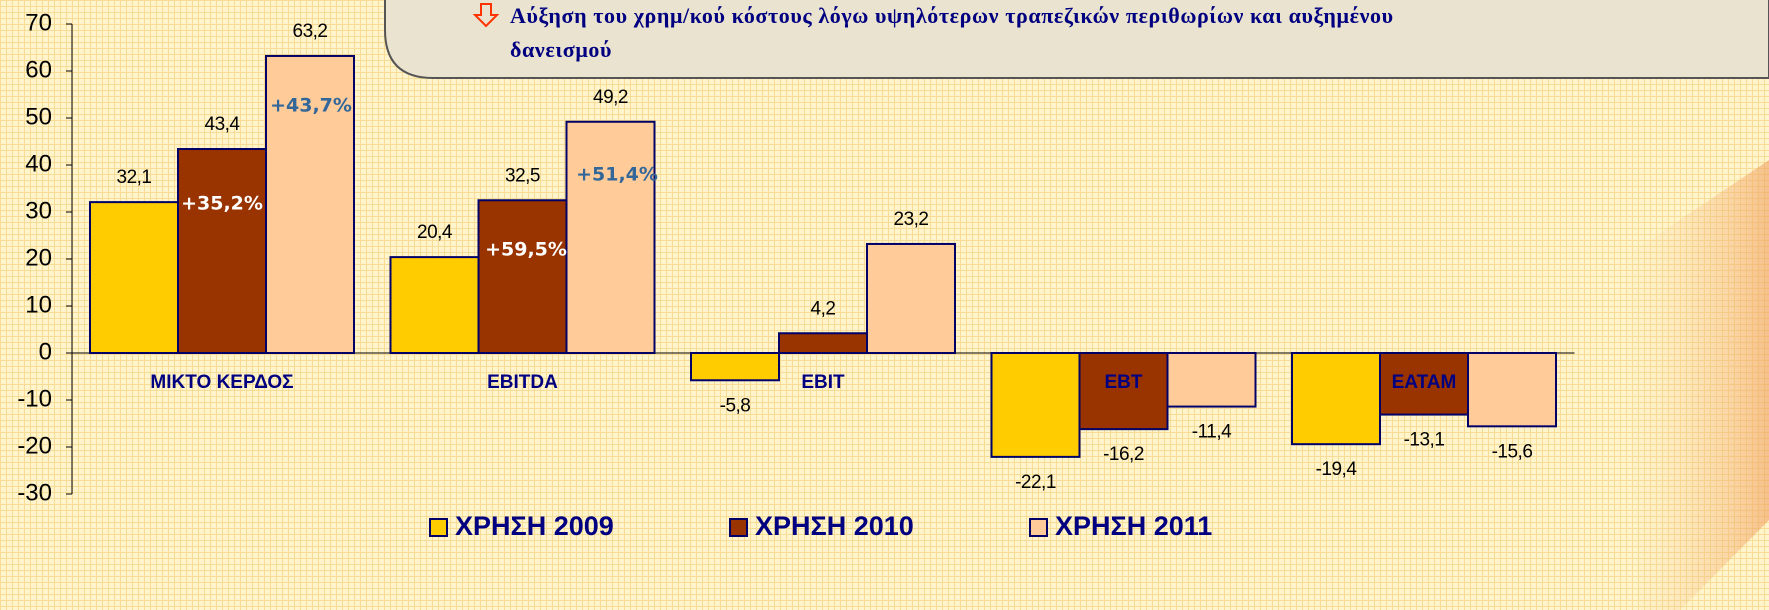  I want to click on decoration, so click(1694, 385).